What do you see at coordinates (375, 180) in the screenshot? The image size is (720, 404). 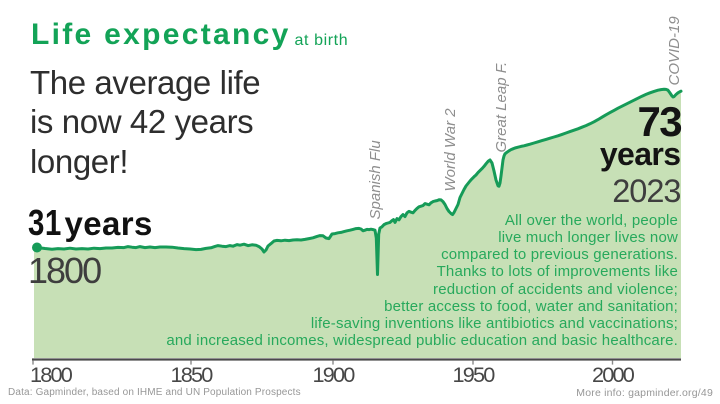 I see `svg-text: Spanish Flu` at bounding box center [375, 180].